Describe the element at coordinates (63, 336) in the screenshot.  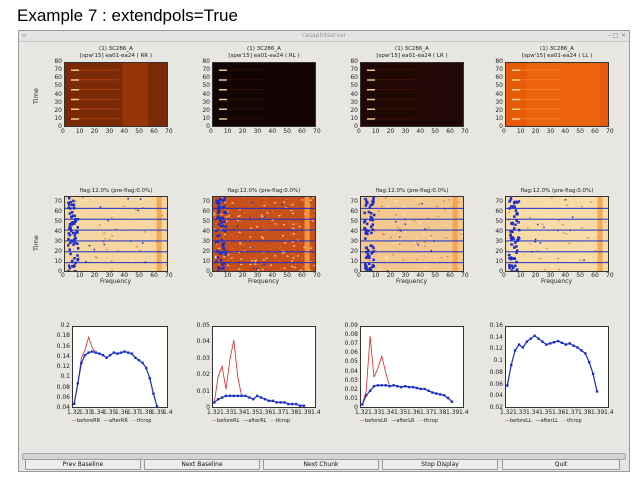
I see `y-tick-label: 0.18` at that location.